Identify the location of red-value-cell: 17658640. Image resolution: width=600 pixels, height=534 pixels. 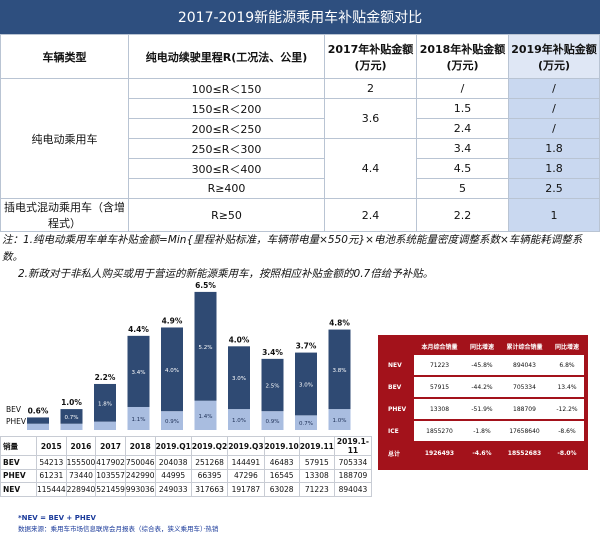
(524, 431).